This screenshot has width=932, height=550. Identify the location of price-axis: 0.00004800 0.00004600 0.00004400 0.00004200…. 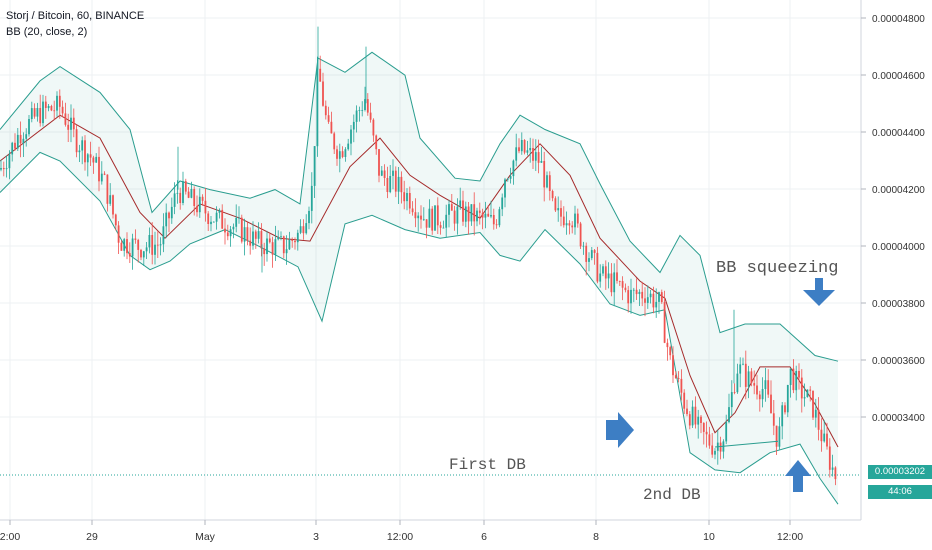
(892, 260).